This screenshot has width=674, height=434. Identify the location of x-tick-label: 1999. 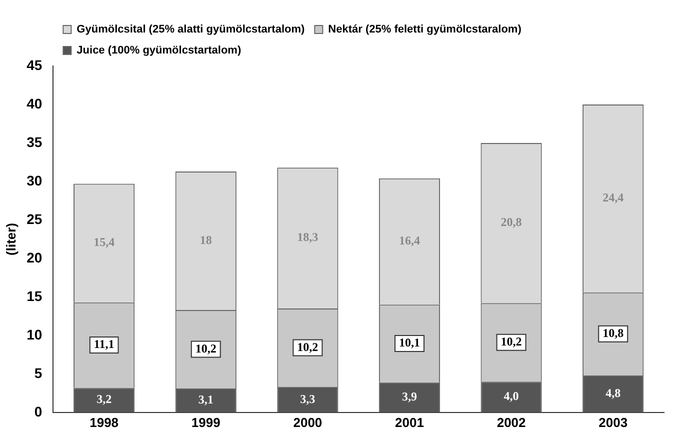
(205, 422).